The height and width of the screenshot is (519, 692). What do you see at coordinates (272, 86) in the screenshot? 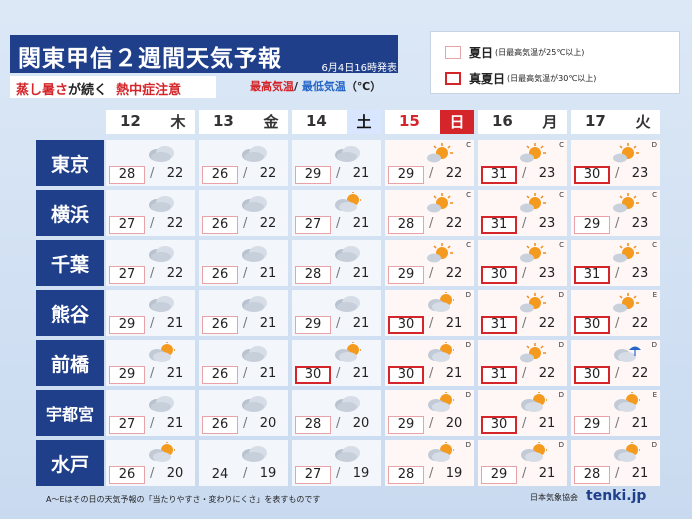
I see `legend-max-temp: 最高気温` at bounding box center [272, 86].